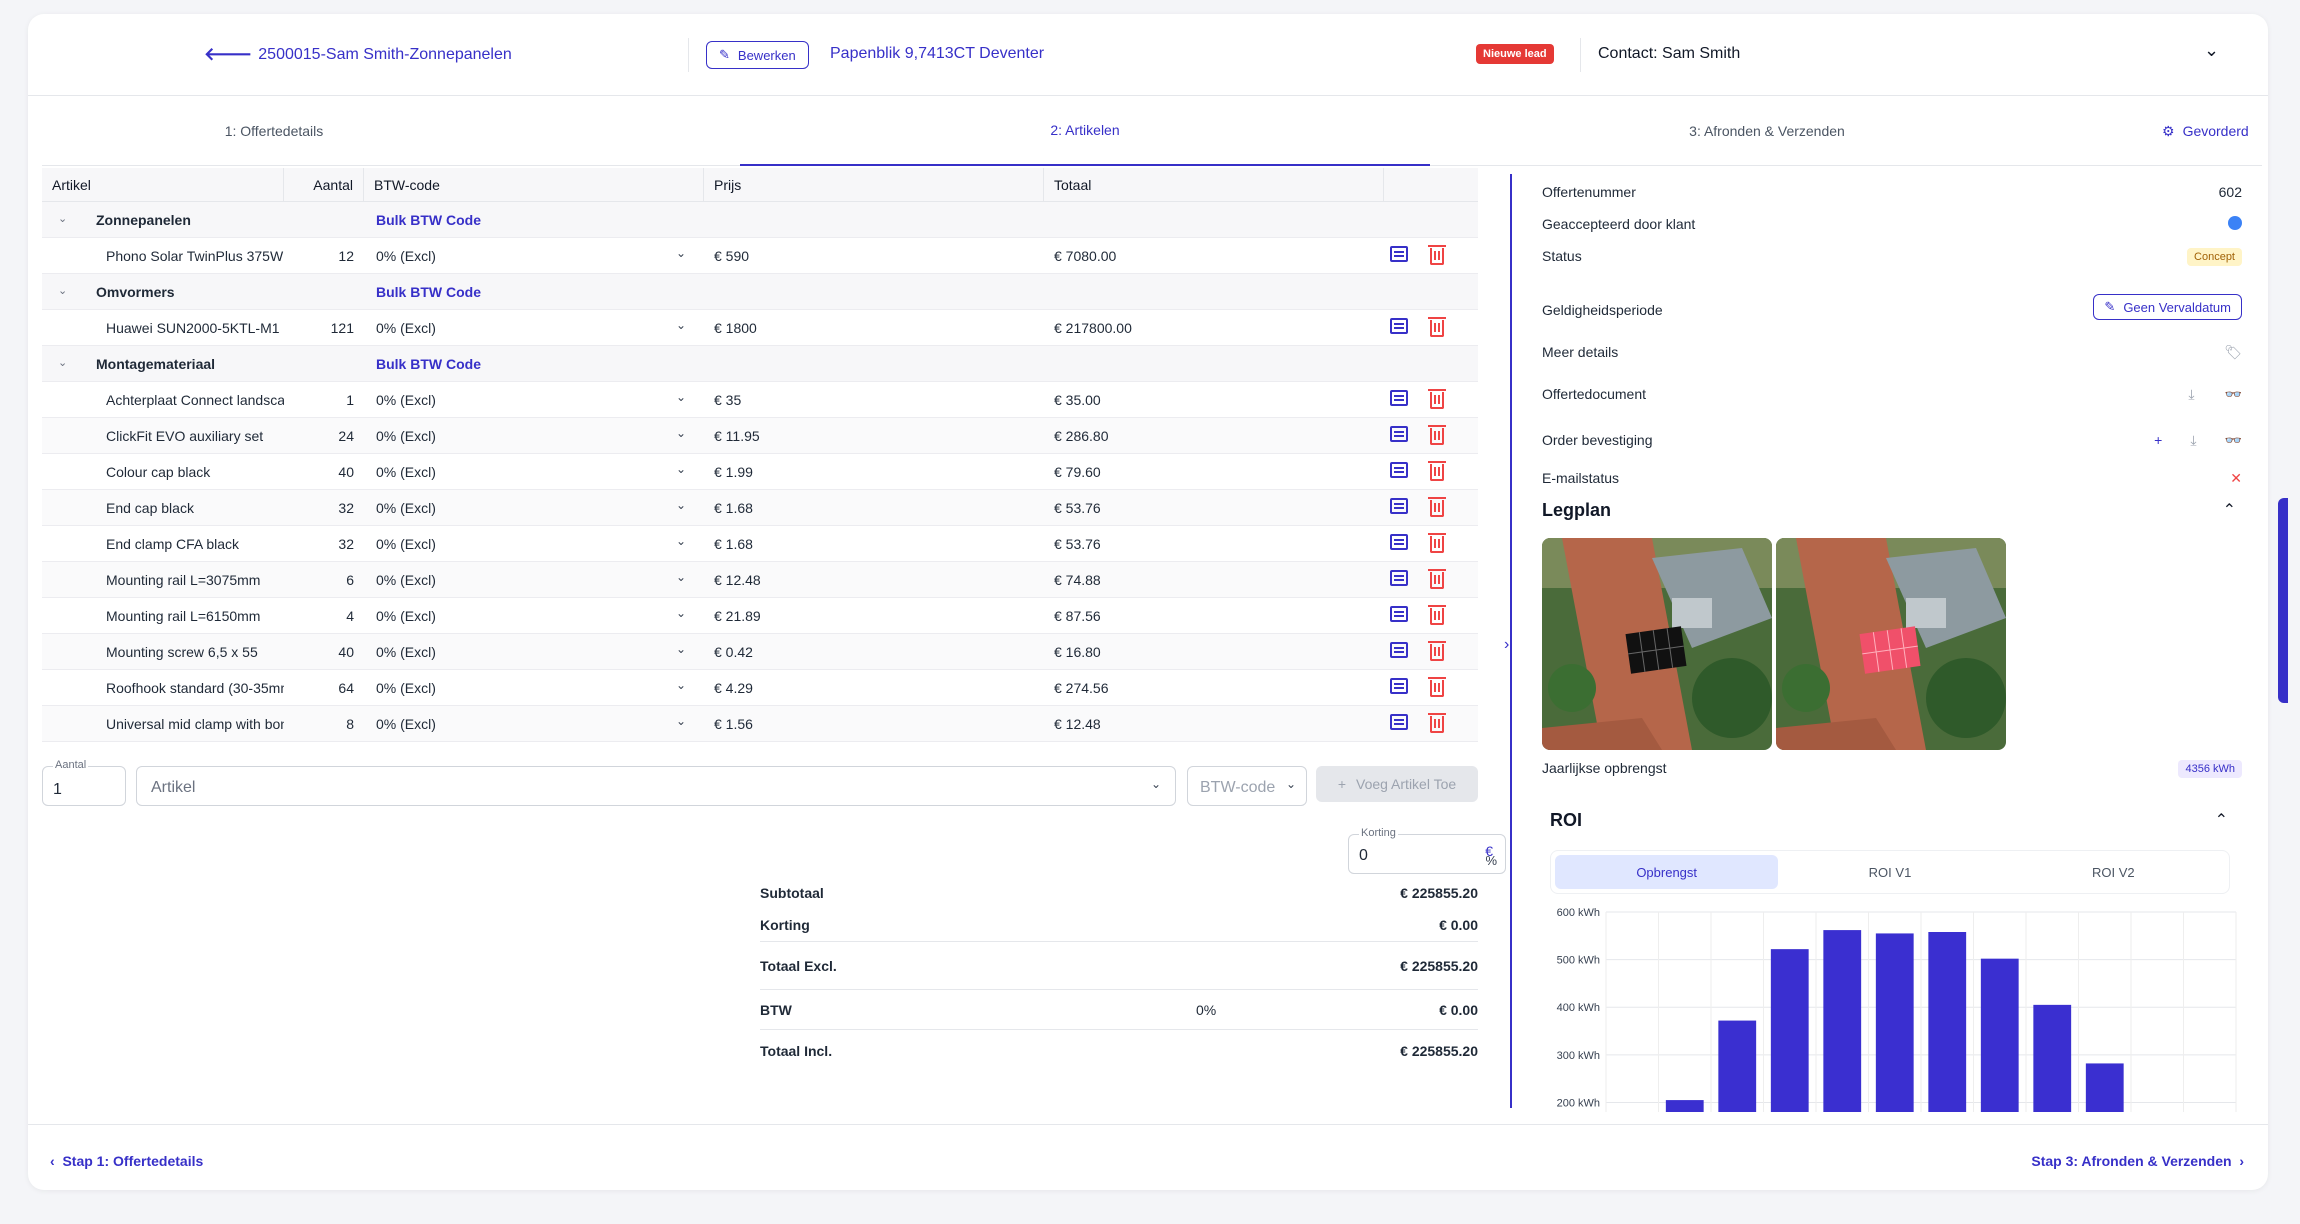 The width and height of the screenshot is (2300, 1224). I want to click on aantal-cell: 6, so click(350, 579).